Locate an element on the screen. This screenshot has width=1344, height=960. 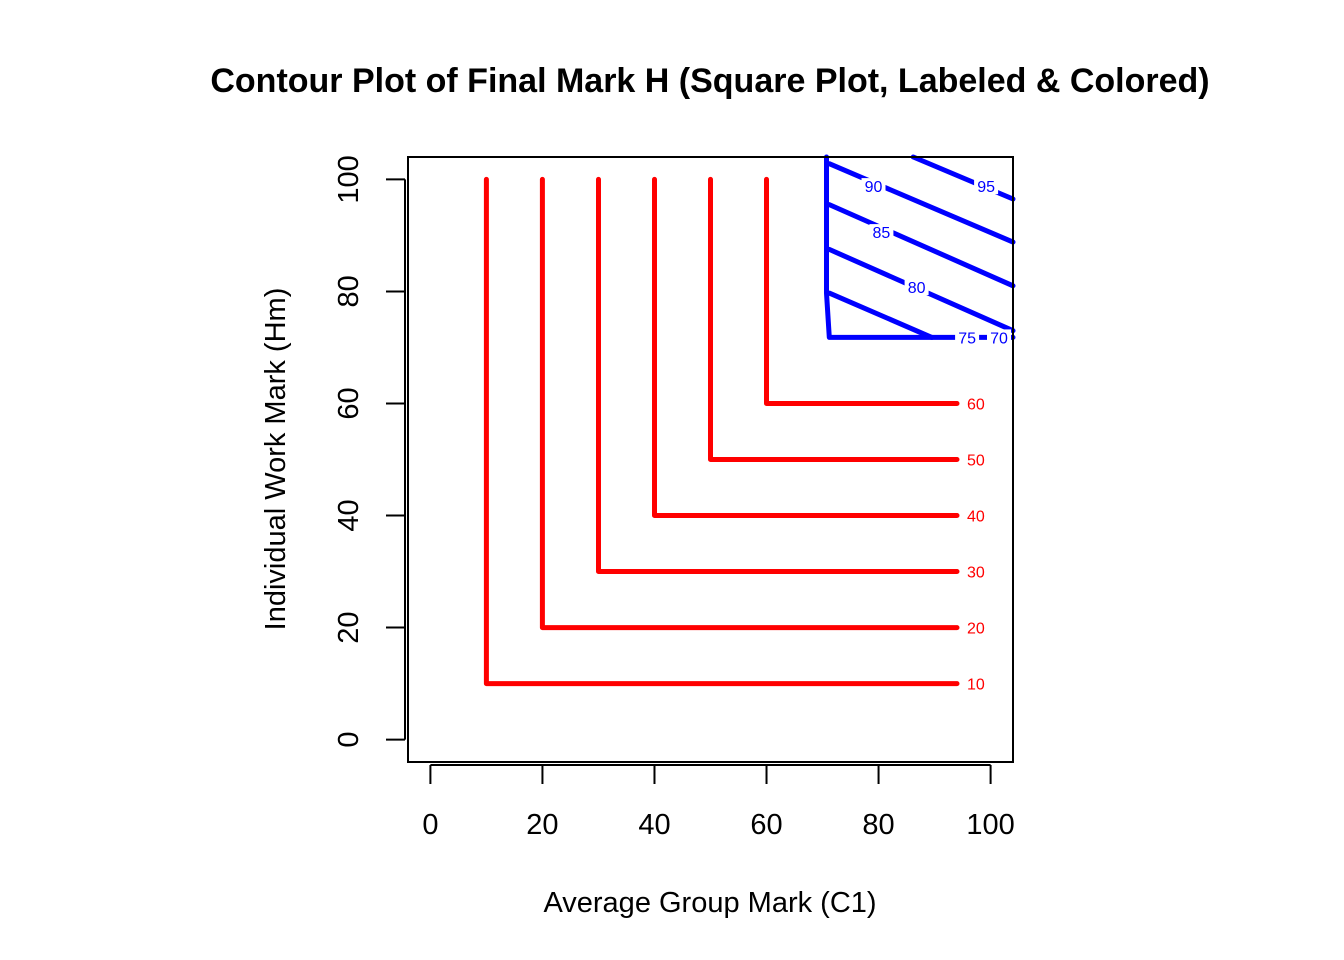
y-axis-title: Individual Work Mark (Hm) is located at coordinates (276, 459).